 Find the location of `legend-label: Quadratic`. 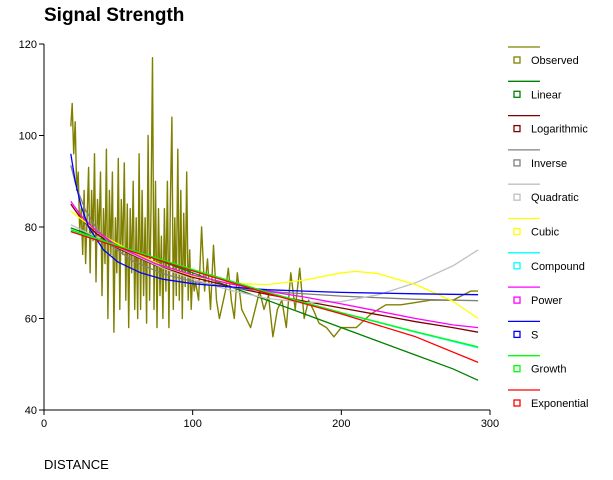

legend-label: Quadratic is located at coordinates (555, 198).